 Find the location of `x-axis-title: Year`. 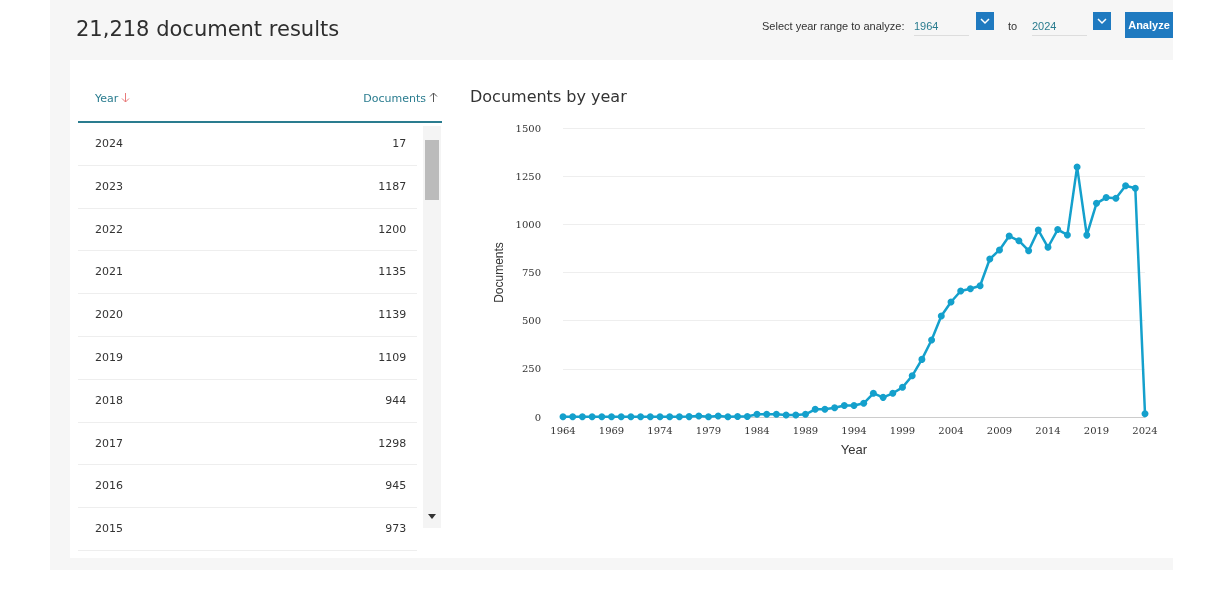

x-axis-title: Year is located at coordinates (854, 449).